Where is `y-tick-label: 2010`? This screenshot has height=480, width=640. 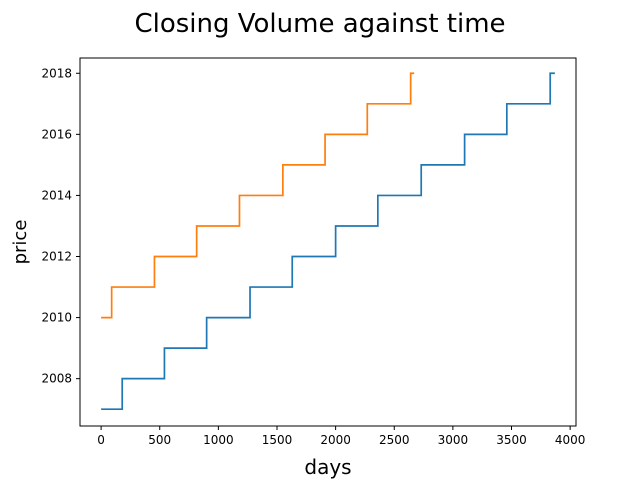
y-tick-label: 2010 is located at coordinates (56, 318).